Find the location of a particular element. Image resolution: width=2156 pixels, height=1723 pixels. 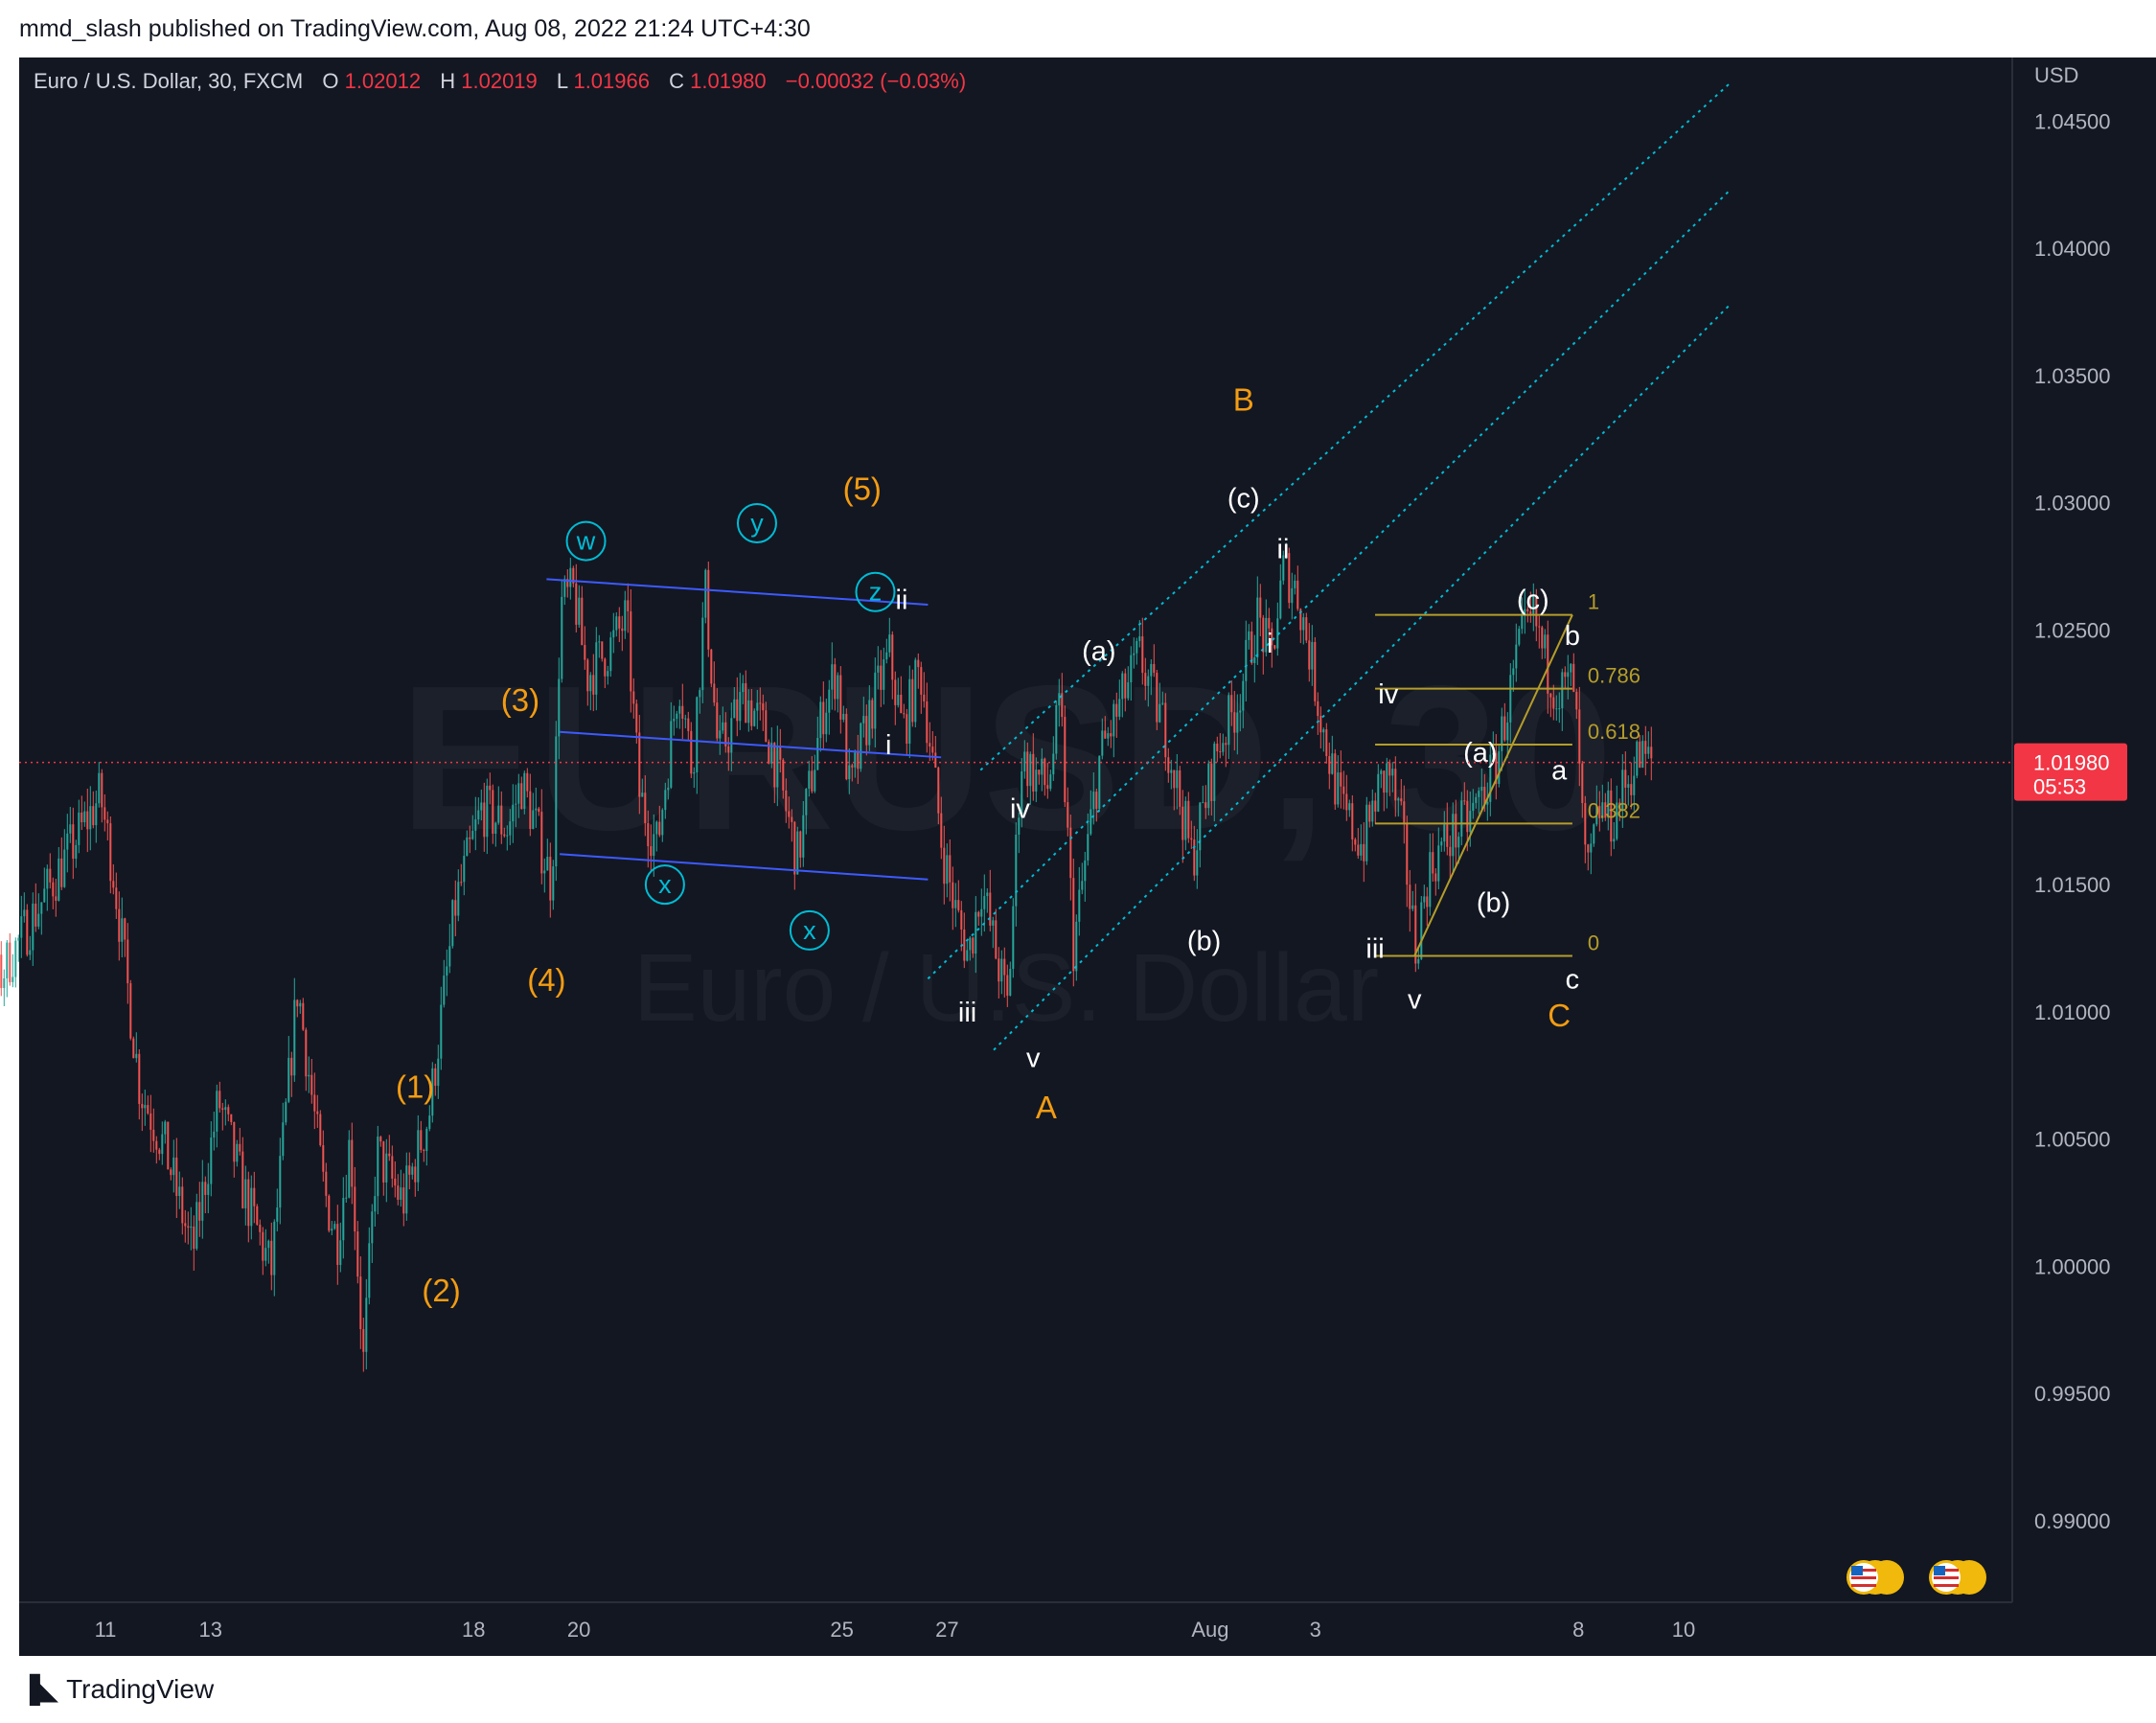

wave-label: (5) is located at coordinates (862, 488).